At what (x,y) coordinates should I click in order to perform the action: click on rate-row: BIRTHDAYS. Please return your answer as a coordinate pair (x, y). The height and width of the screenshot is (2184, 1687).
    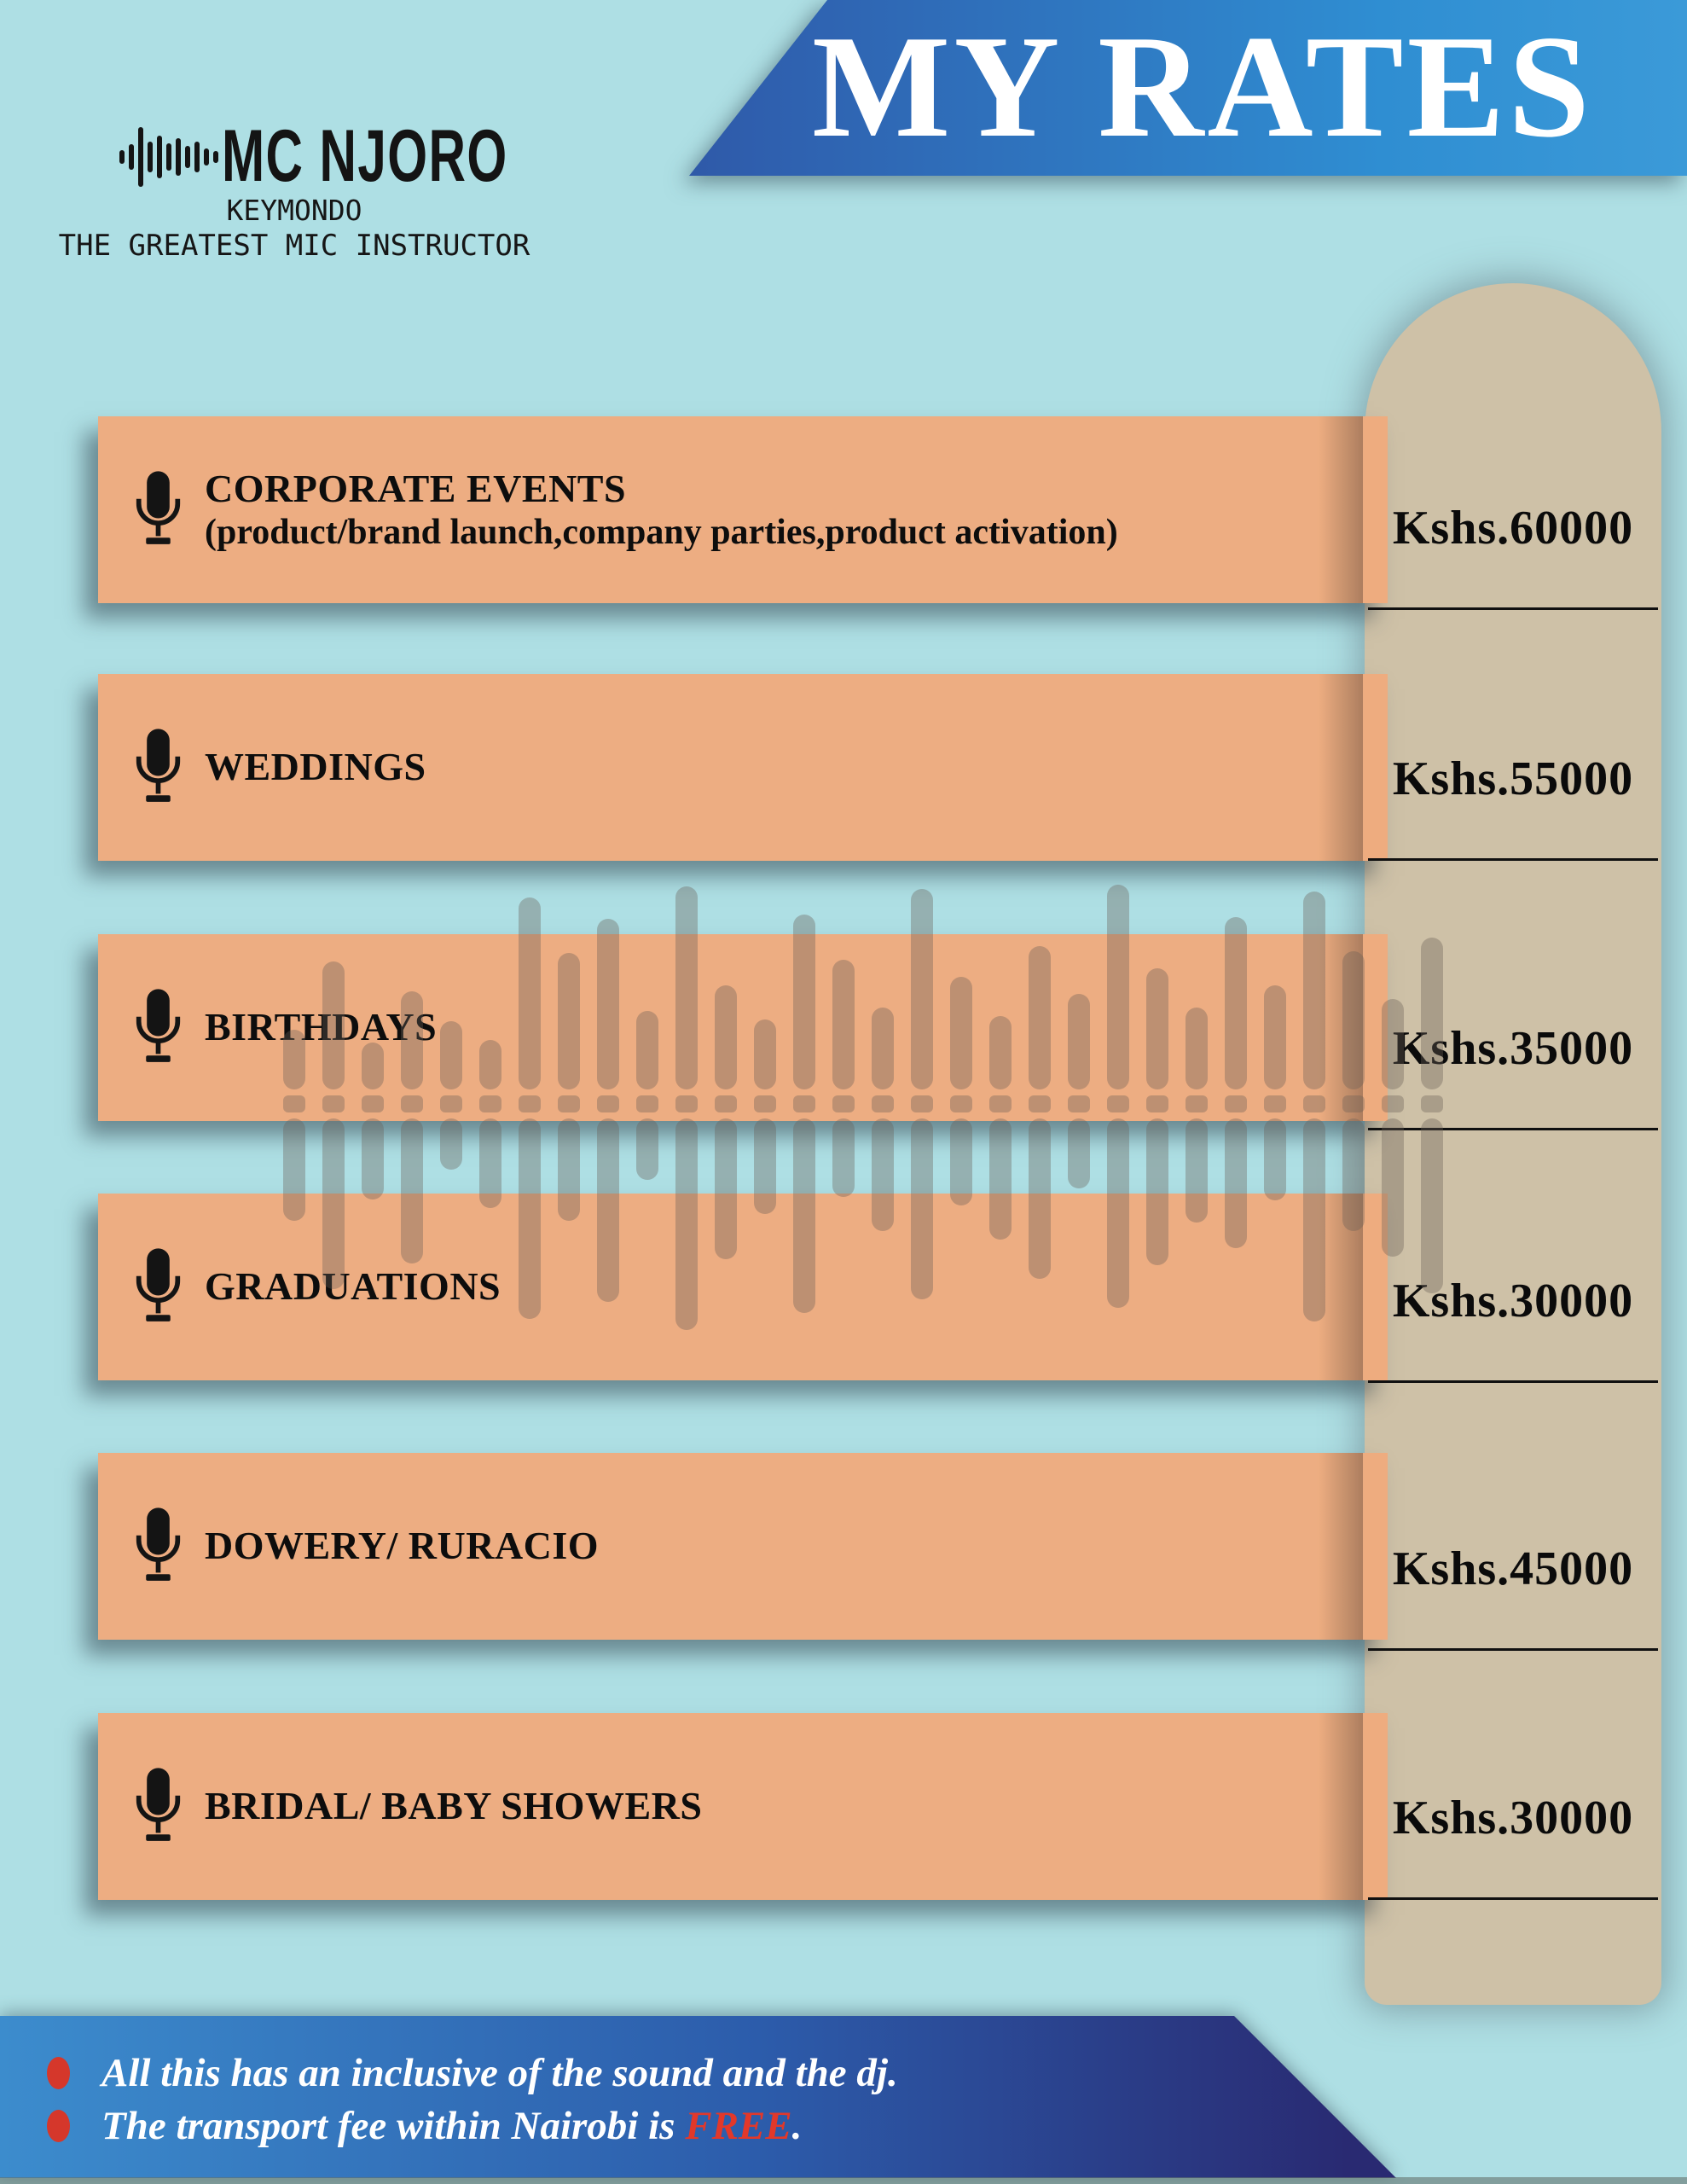
    Looking at the image, I should click on (743, 1028).